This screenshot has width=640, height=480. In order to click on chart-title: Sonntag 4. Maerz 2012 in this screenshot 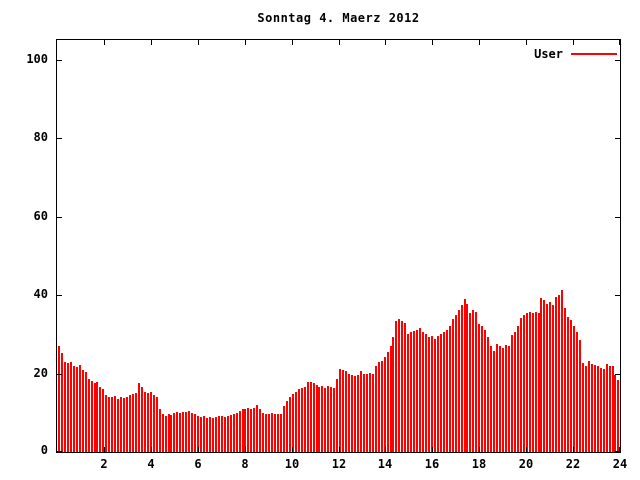, I will do `click(338, 18)`.